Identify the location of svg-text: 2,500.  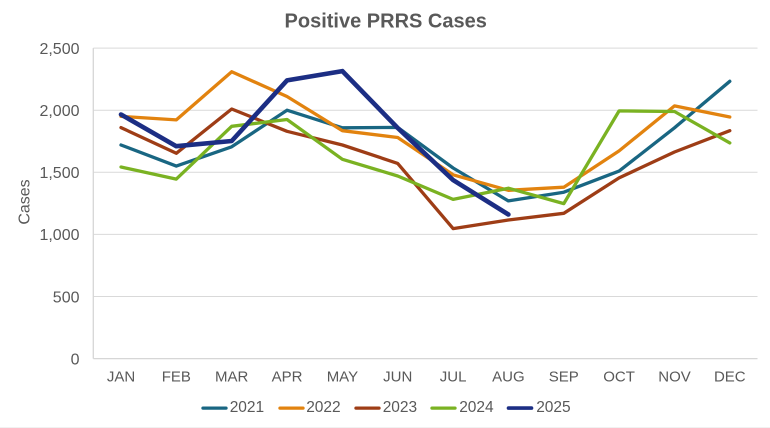
(59, 49).